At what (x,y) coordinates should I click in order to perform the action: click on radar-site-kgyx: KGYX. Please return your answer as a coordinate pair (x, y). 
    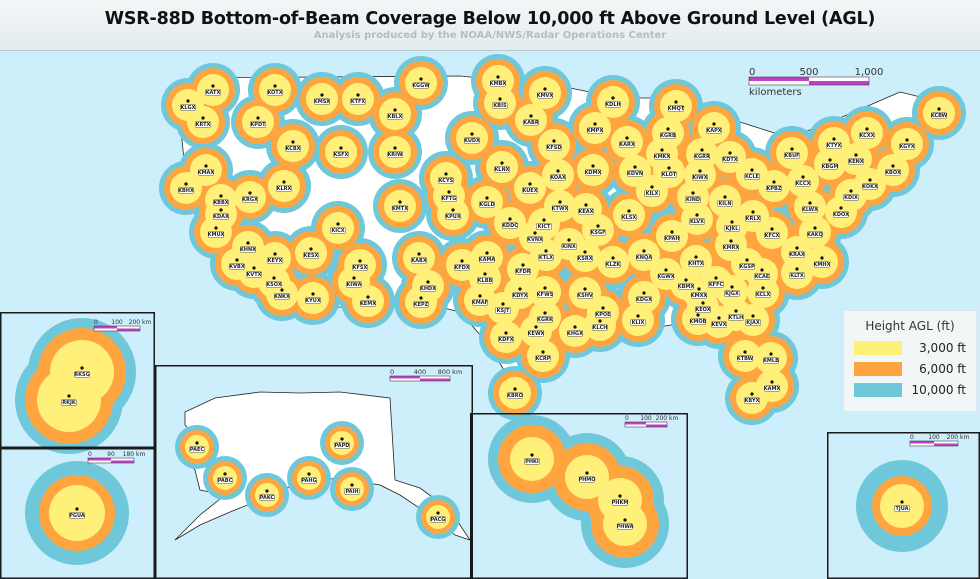
    Looking at the image, I should click on (907, 144).